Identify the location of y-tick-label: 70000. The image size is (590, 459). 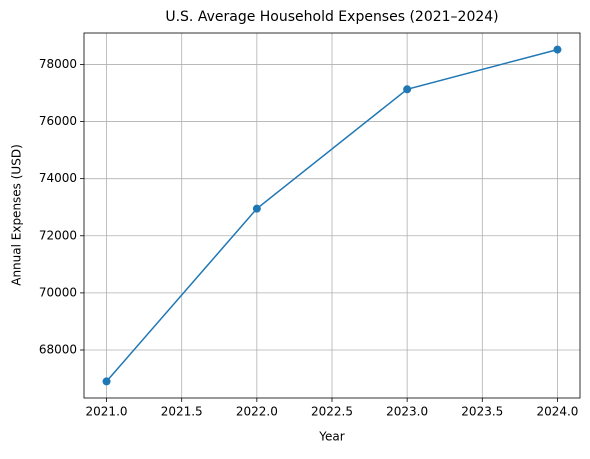
(58, 292).